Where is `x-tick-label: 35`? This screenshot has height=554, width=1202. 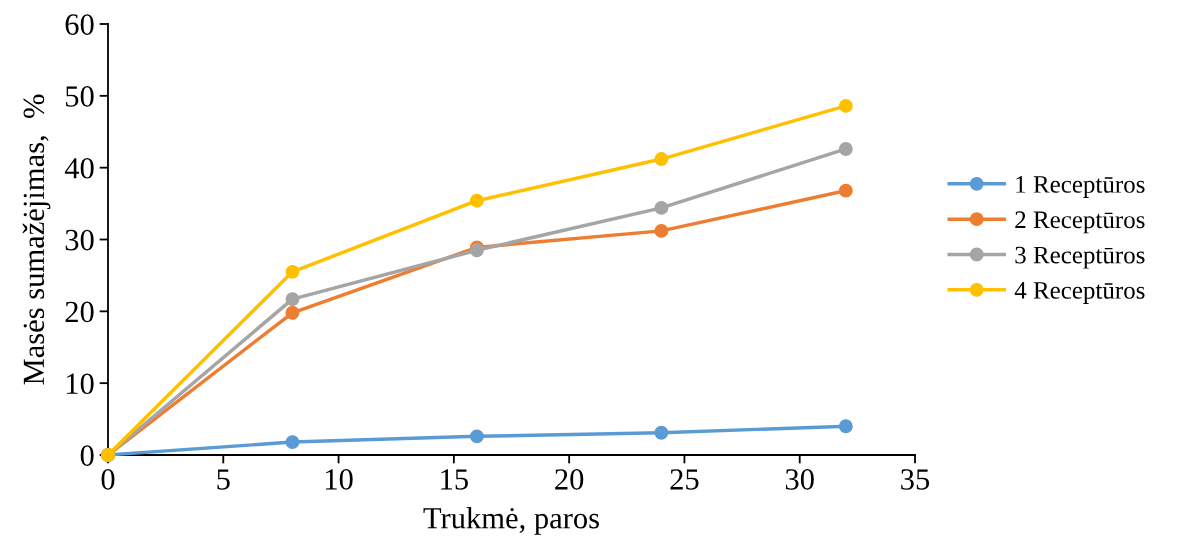
x-tick-label: 35 is located at coordinates (915, 479).